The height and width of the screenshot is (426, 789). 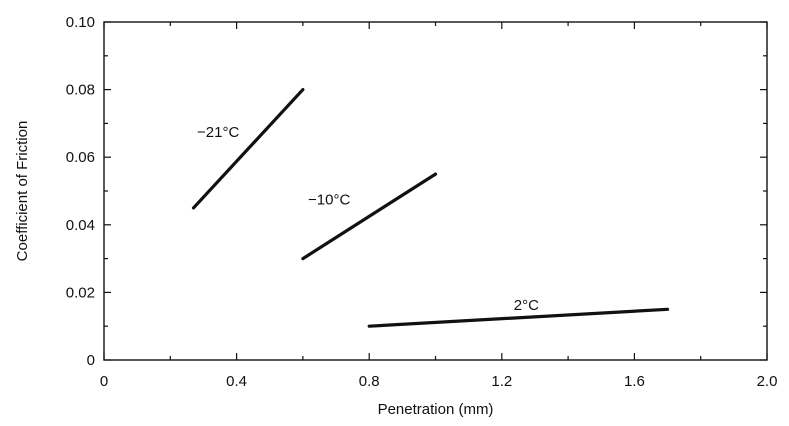 I want to click on y-tick-label: 0.02, so click(x=80, y=292).